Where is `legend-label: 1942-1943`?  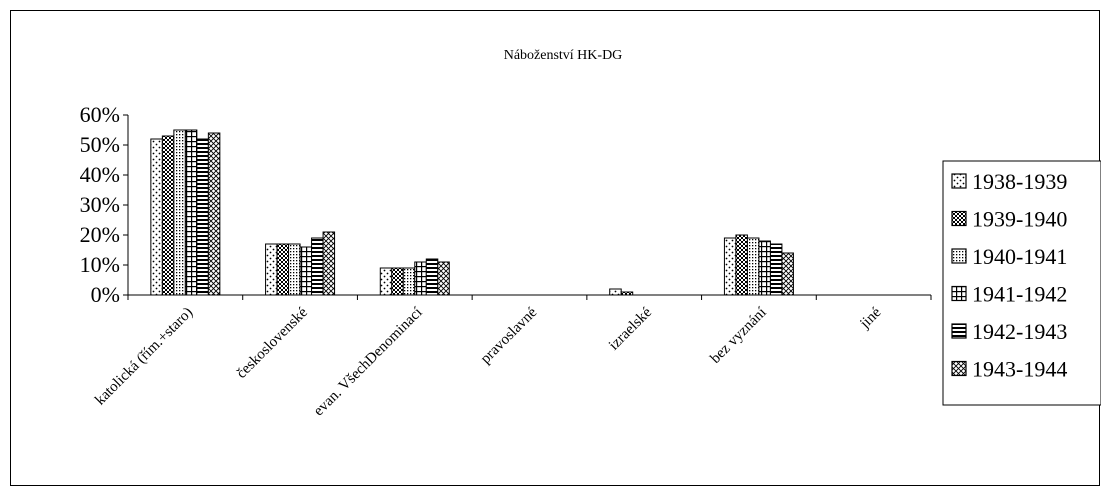 legend-label: 1942-1943 is located at coordinates (1019, 331).